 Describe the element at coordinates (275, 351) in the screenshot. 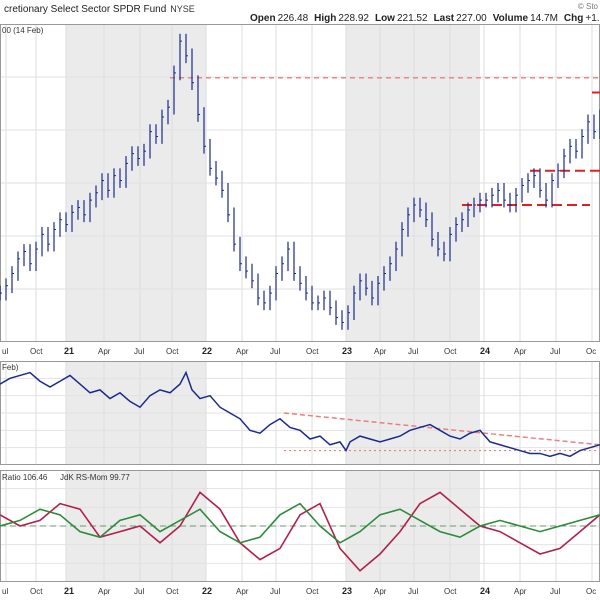

I see `x-axis-label-0-8: Jul` at that location.